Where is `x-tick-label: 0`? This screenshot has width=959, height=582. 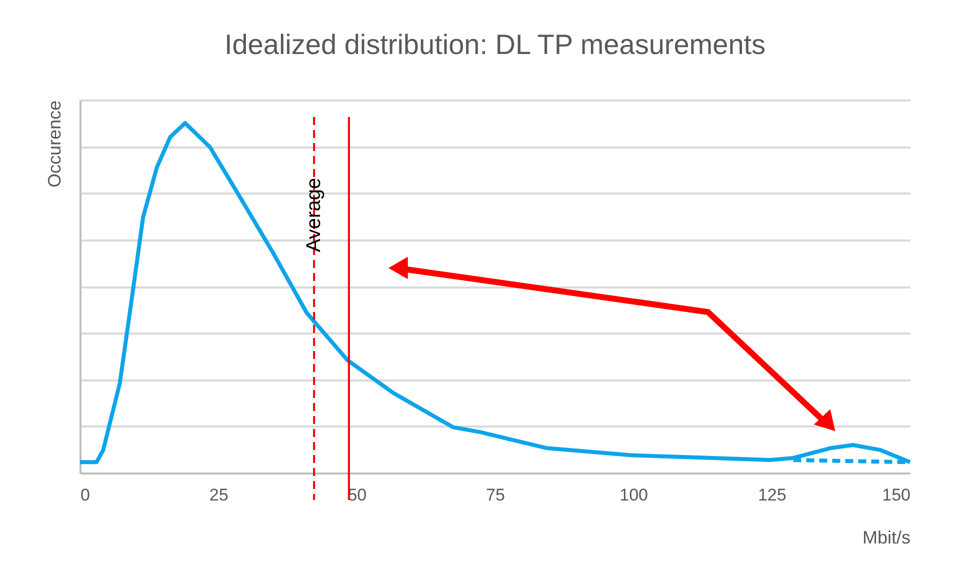
x-tick-label: 0 is located at coordinates (85, 495).